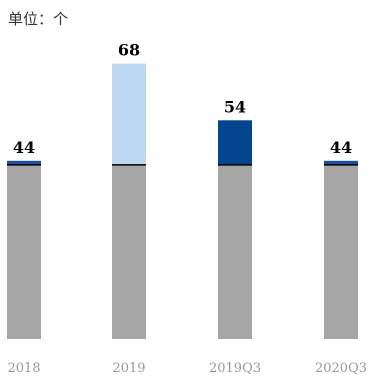  What do you see at coordinates (128, 368) in the screenshot?
I see `x-tick-label-2: 2019` at bounding box center [128, 368].